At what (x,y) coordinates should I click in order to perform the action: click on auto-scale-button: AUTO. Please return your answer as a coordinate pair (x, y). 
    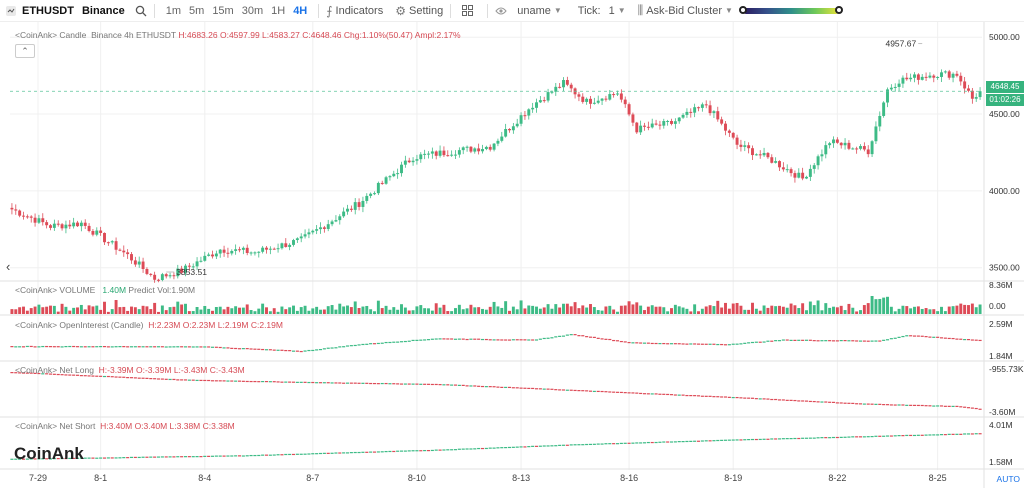
    Looking at the image, I should click on (1008, 479).